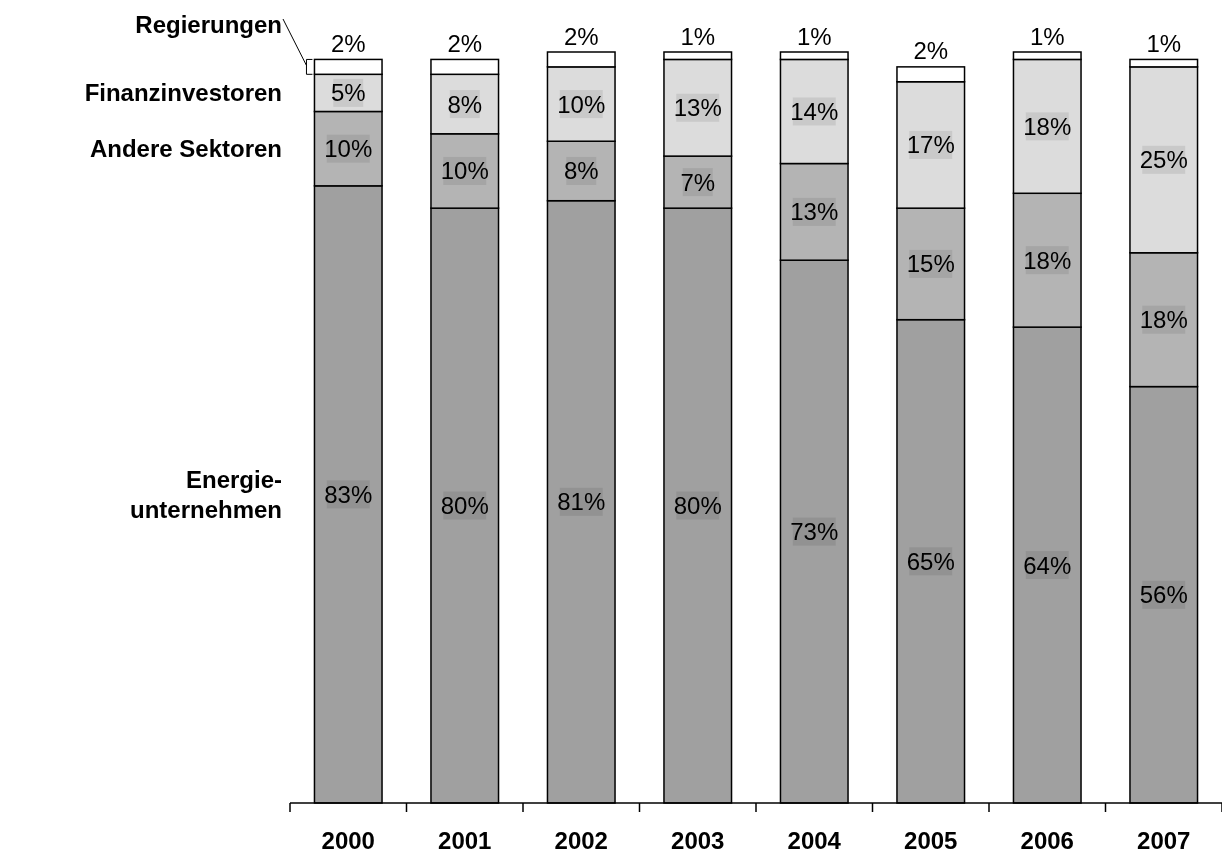  Describe the element at coordinates (1047, 565) in the screenshot. I see `data-label: 64%` at that location.